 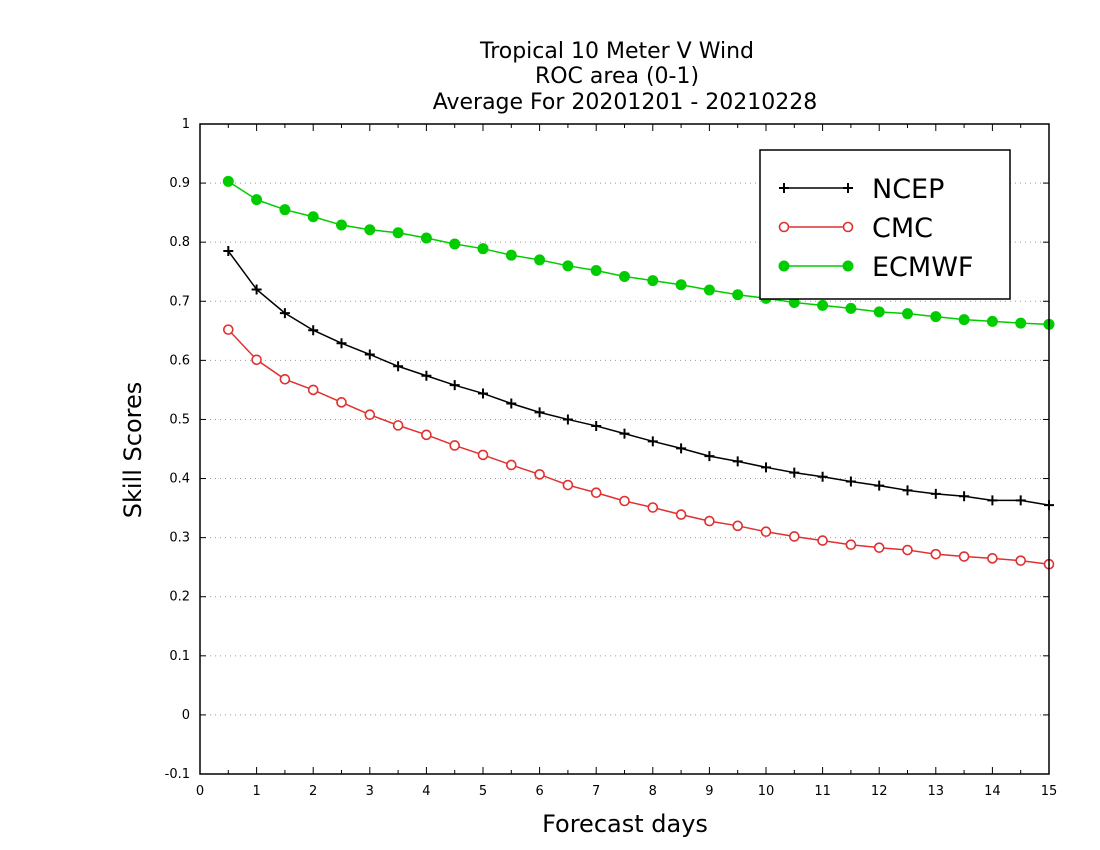 I want to click on title-line-3: Average For 20201201 - 20210228, so click(x=625, y=102).